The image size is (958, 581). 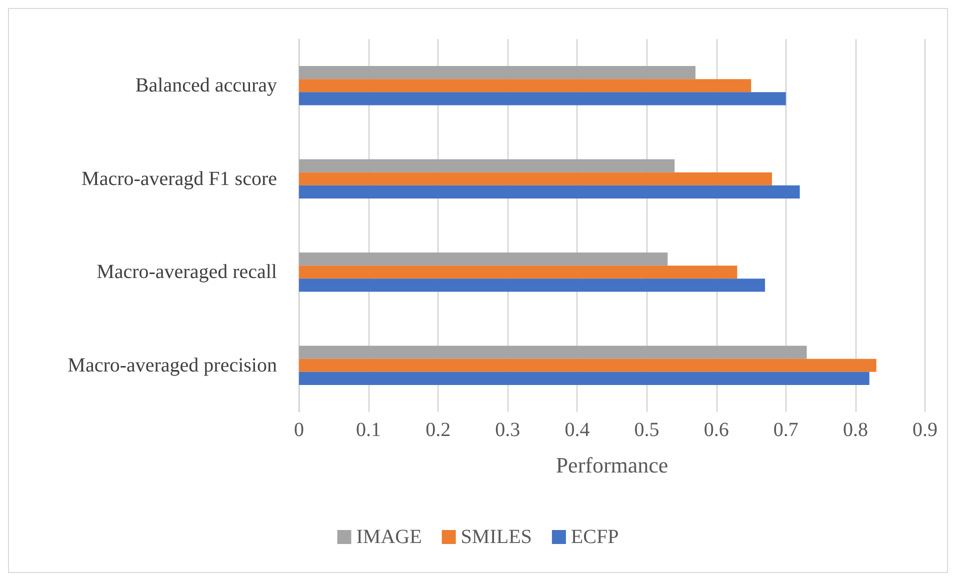 I want to click on legend-label: IMAGE, so click(x=389, y=537).